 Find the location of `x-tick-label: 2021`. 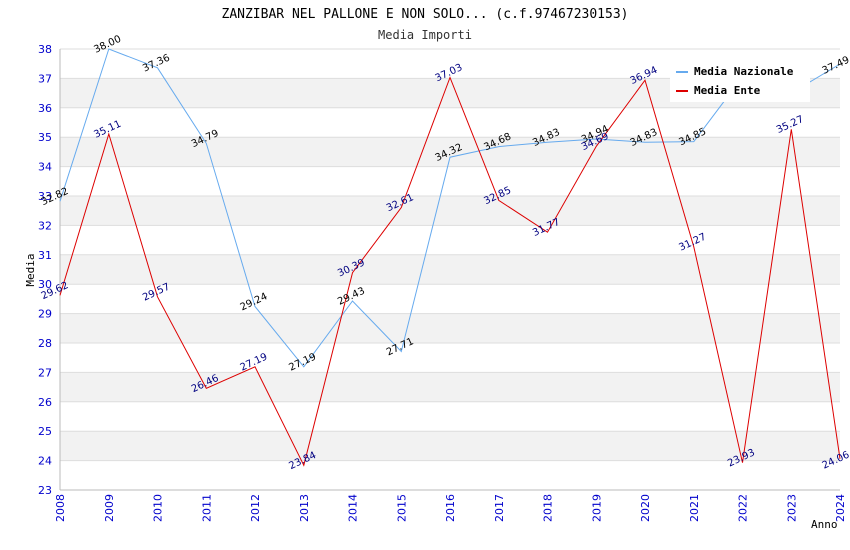

x-tick-label: 2021 is located at coordinates (694, 508).